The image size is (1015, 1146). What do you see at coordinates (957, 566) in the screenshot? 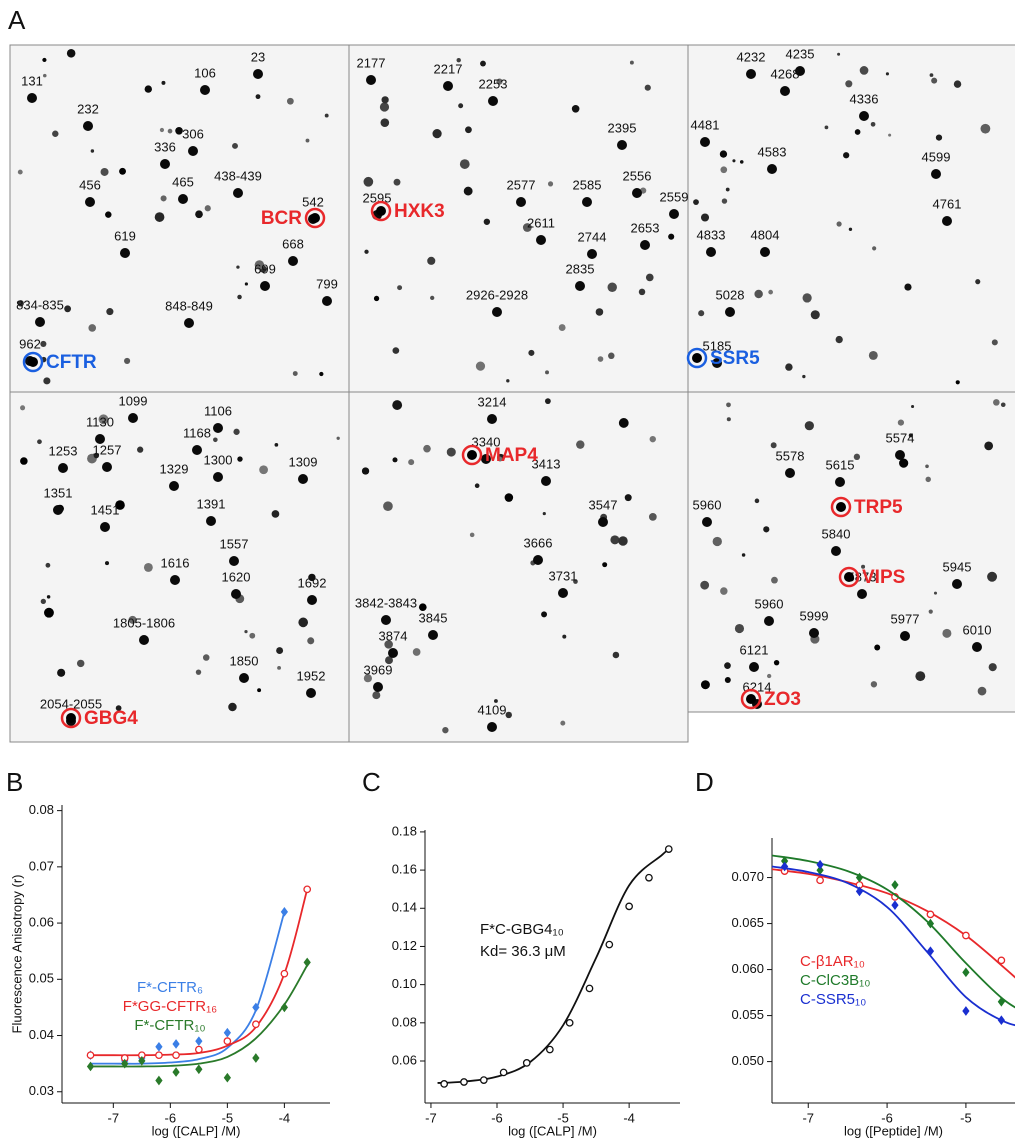
I see `spot-label: 5945` at bounding box center [957, 566].